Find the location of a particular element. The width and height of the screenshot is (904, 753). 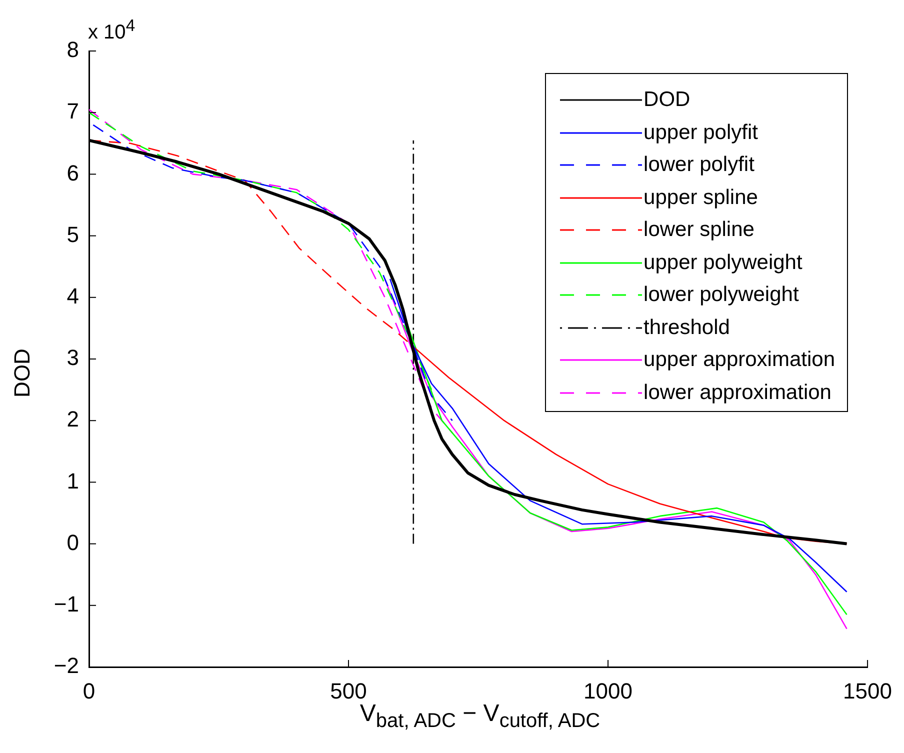

legend-label: upper polyweight is located at coordinates (723, 262).